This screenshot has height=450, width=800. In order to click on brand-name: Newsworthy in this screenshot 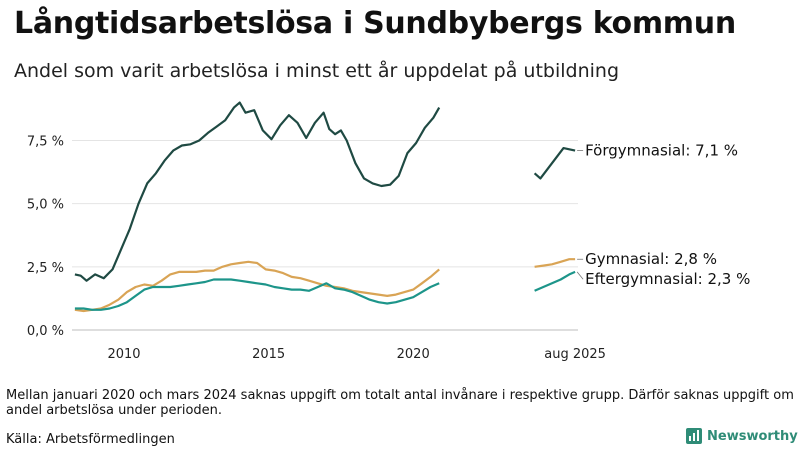, I will do `click(752, 436)`.